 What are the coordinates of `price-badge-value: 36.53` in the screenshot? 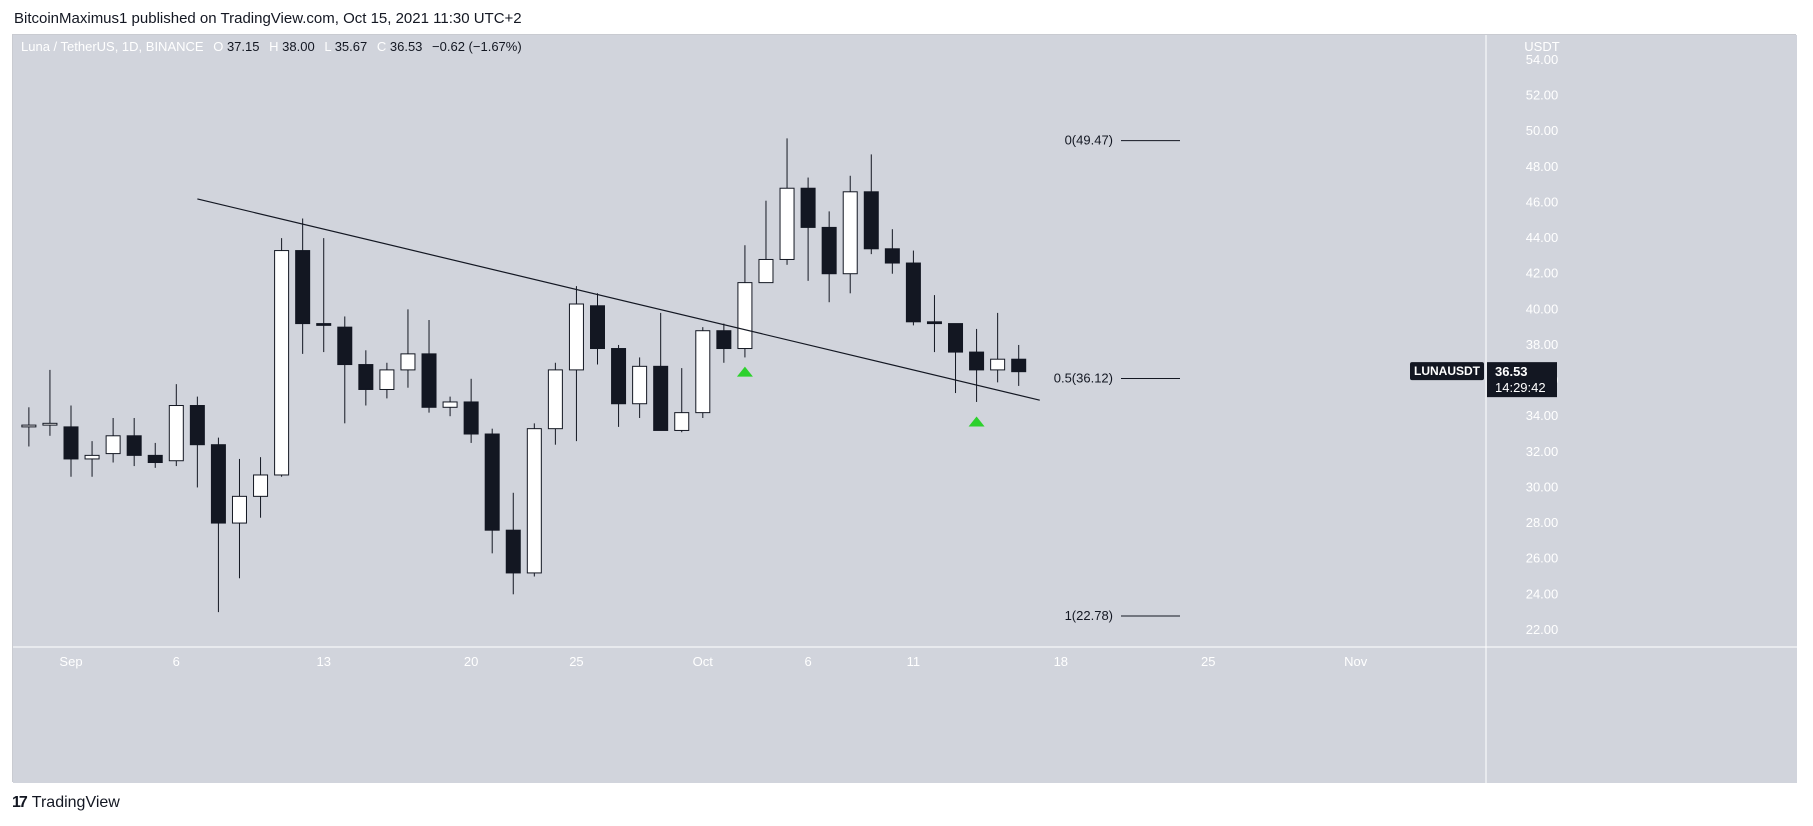 It's located at (1511, 371).